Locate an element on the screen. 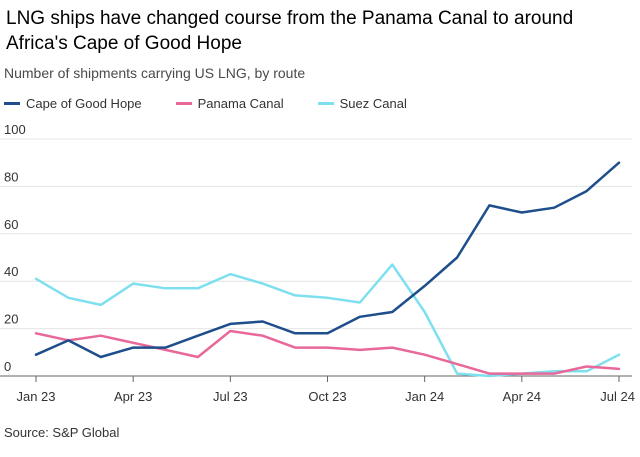  series-line-panama-canal is located at coordinates (327, 352).